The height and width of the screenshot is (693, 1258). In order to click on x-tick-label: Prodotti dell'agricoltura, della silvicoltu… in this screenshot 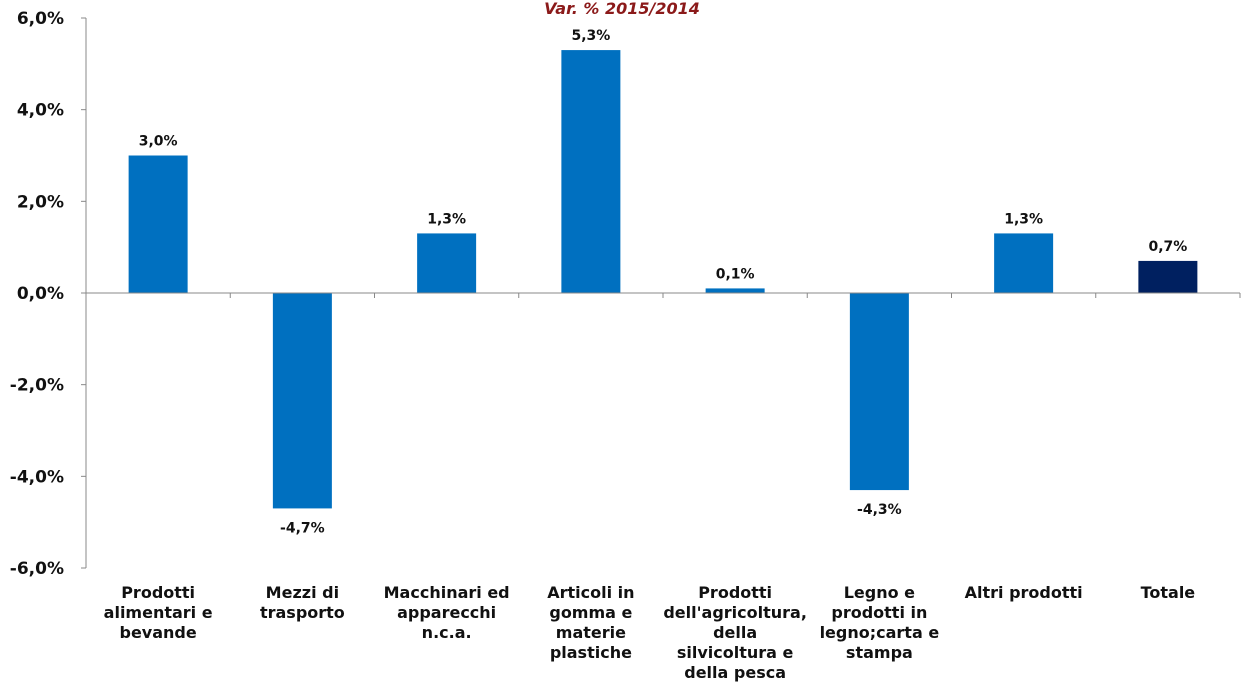, I will do `click(735, 632)`.